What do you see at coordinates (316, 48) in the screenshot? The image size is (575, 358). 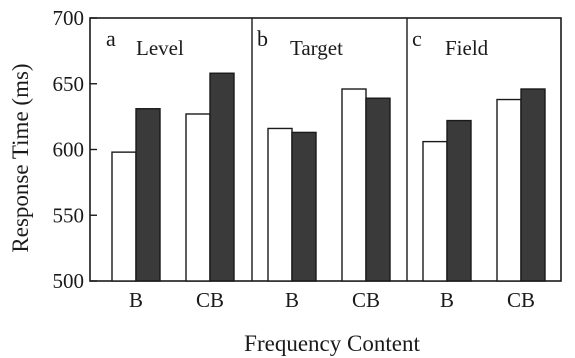 I see `panel-title: Target` at bounding box center [316, 48].